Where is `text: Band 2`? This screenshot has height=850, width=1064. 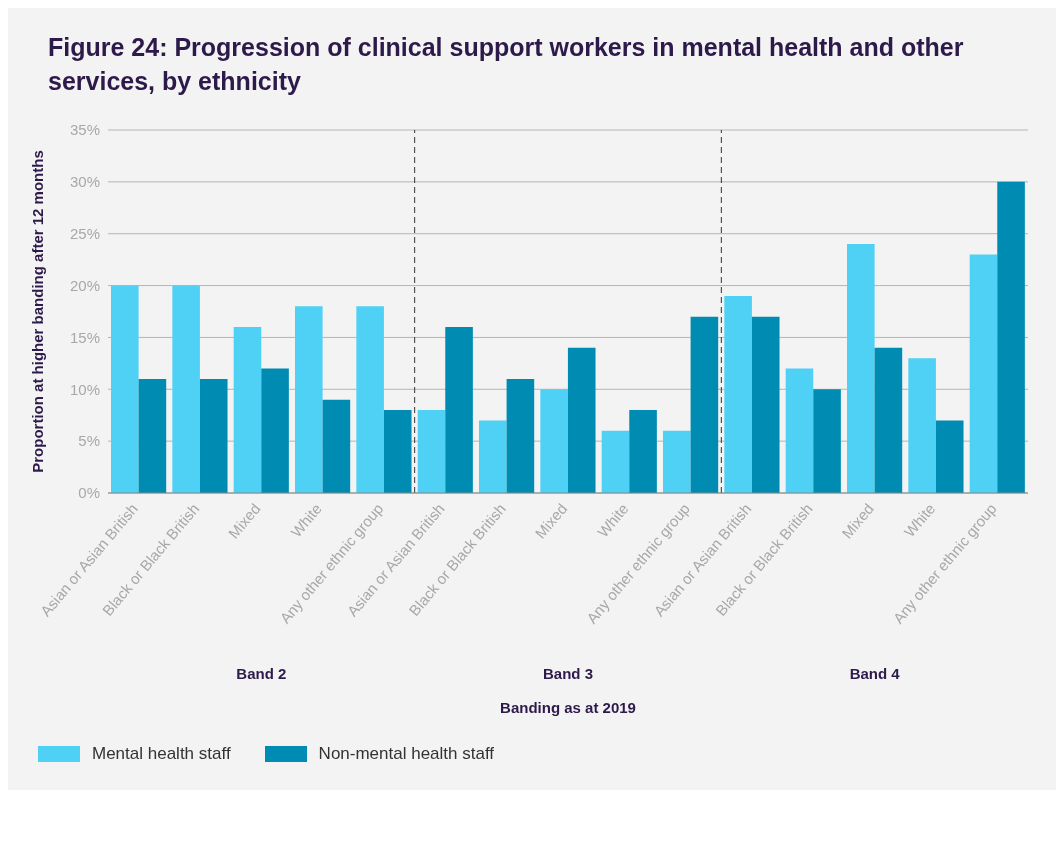
text: Band 2 is located at coordinates (261, 673).